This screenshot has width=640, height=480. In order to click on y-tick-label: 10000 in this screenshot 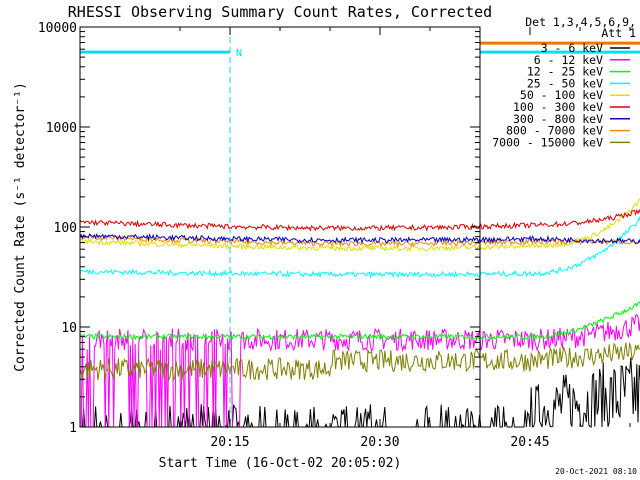, I will do `click(57, 28)`.